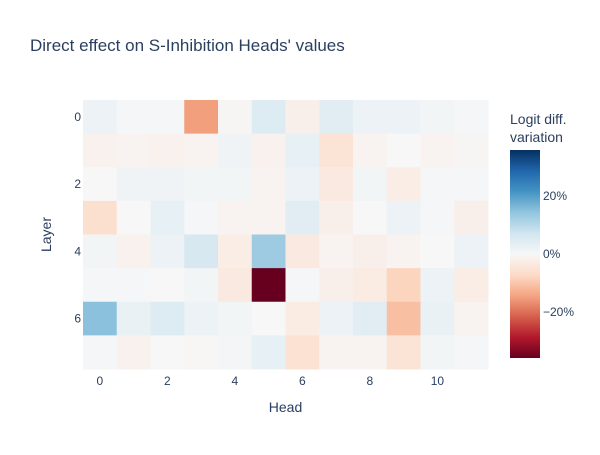  I want to click on heatmap-cell-L6-H3, so click(201, 318).